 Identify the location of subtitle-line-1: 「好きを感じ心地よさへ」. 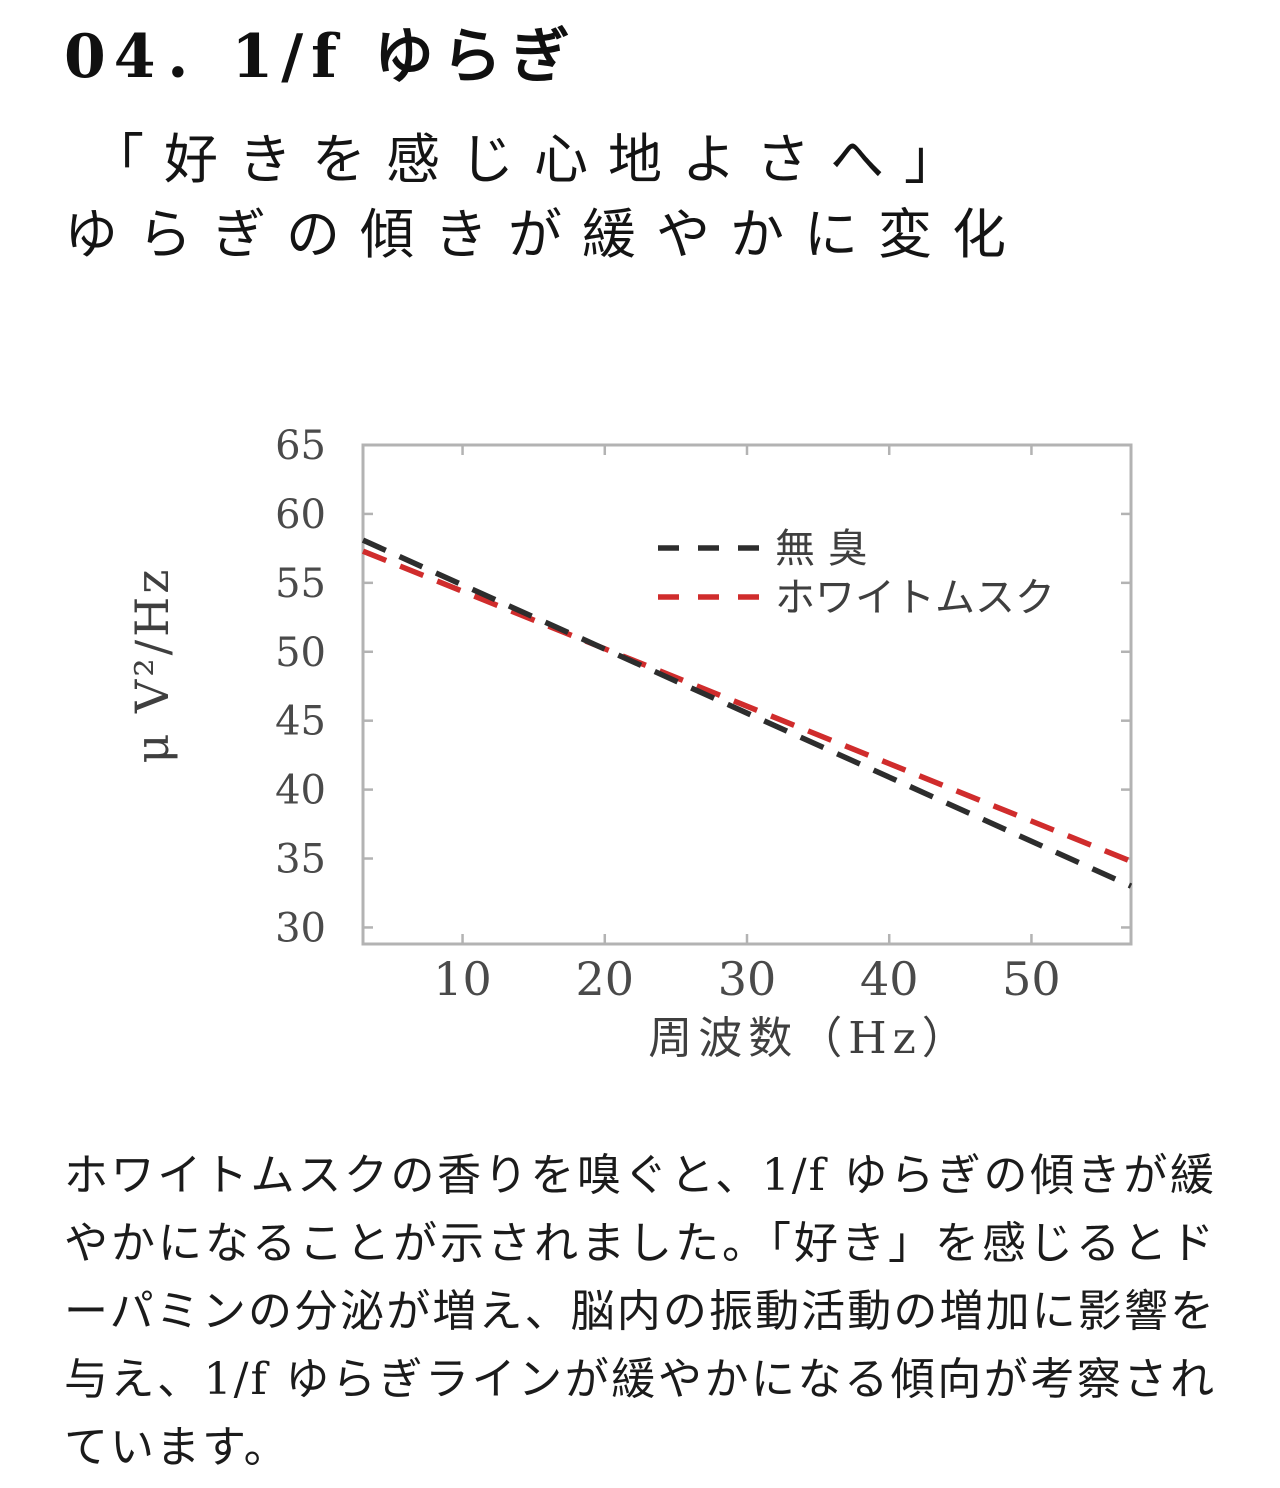
(534, 159).